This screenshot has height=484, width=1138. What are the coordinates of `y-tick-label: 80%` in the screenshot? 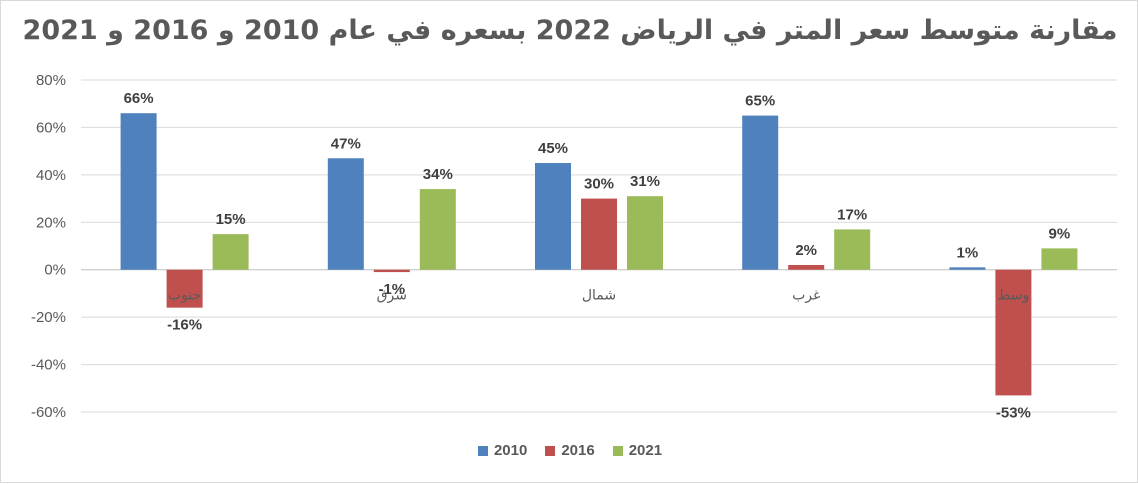 It's located at (51, 80).